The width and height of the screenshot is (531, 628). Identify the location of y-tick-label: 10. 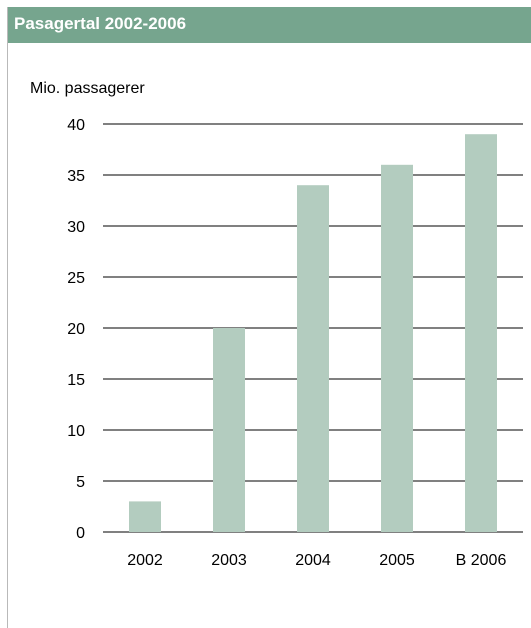
(76, 431).